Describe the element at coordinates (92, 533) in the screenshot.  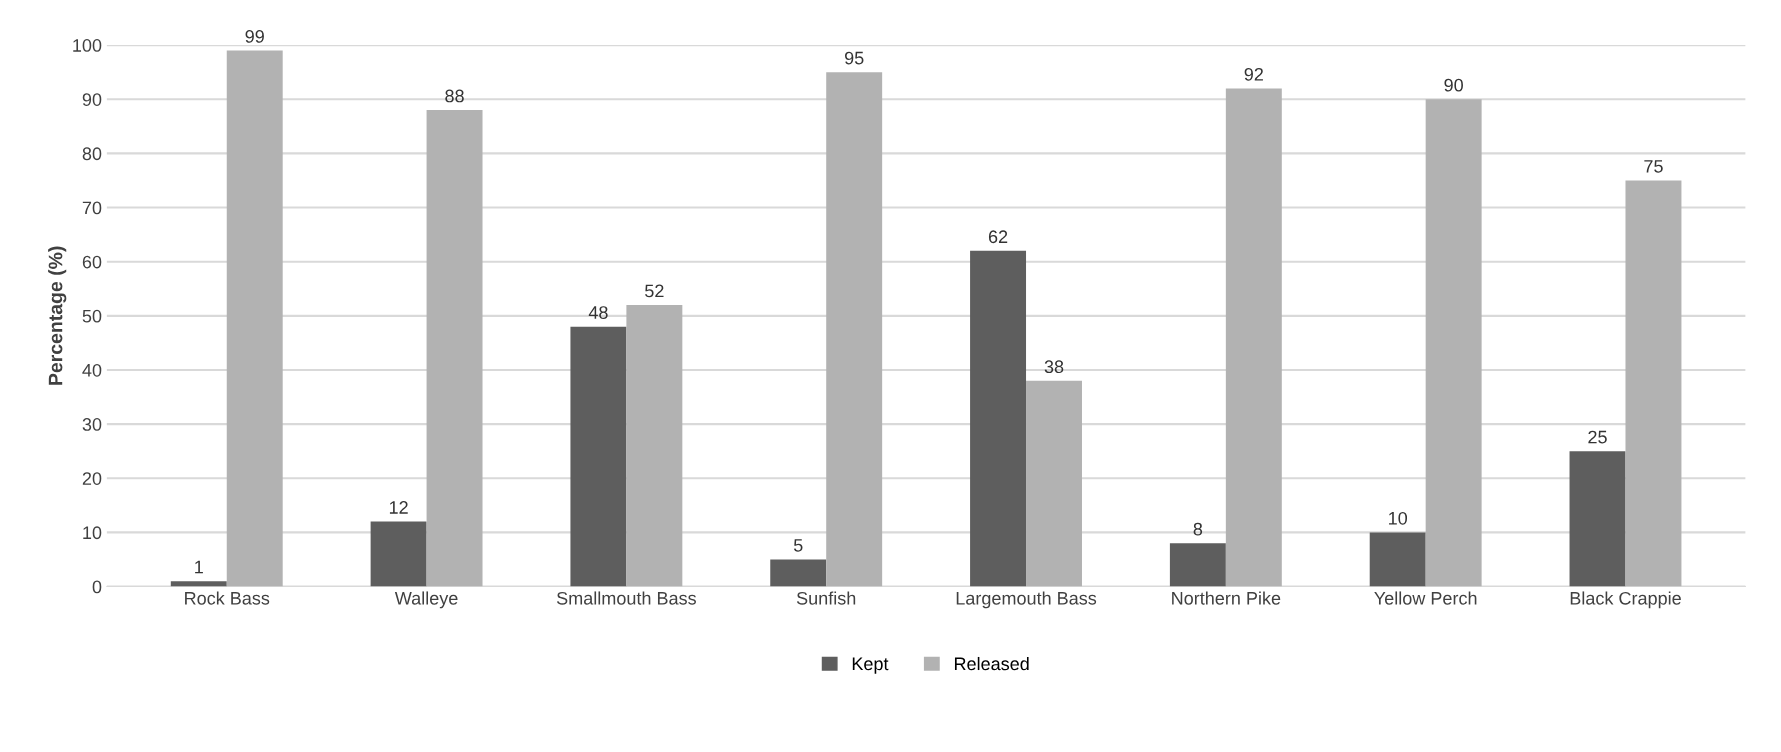
I see `y-tick-label: 10` at that location.